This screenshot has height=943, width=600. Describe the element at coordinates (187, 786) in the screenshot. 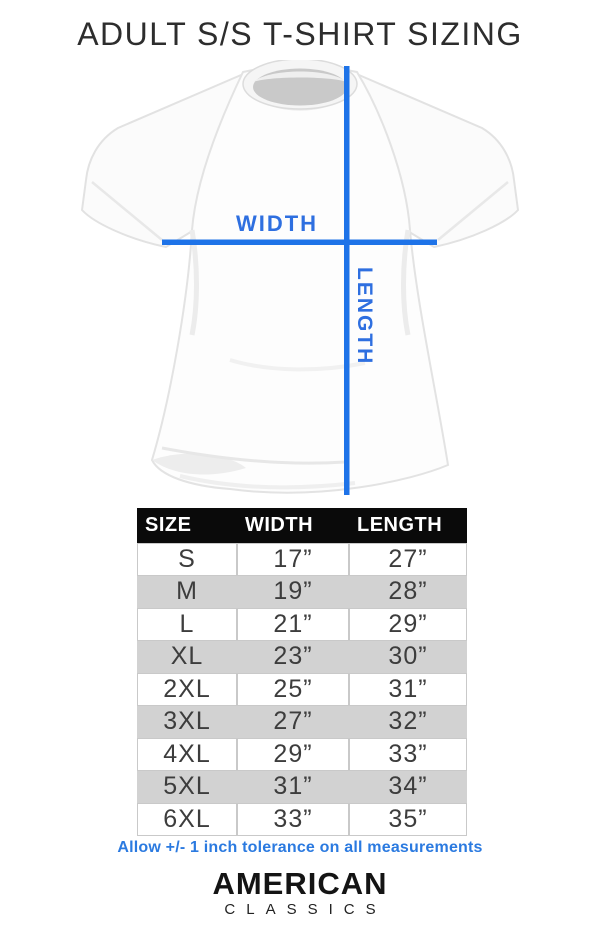

I see `size-cell: 5XL` at that location.